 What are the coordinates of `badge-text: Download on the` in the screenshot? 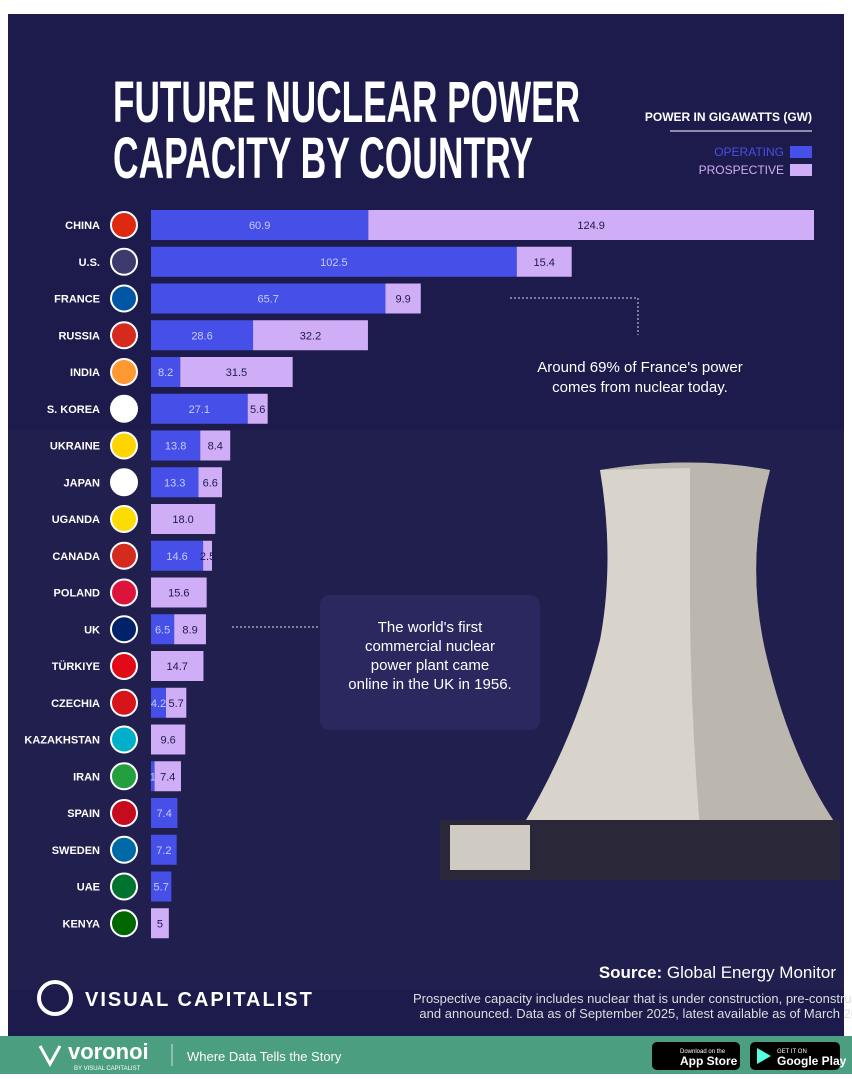 It's located at (703, 1052).